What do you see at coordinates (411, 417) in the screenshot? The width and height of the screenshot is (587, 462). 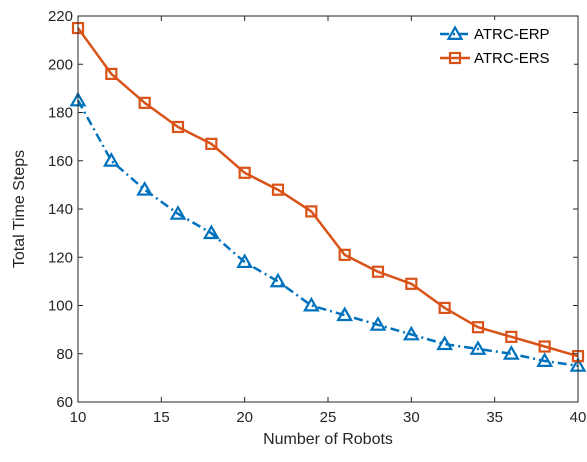 I see `x-tick-label: 30` at bounding box center [411, 417].